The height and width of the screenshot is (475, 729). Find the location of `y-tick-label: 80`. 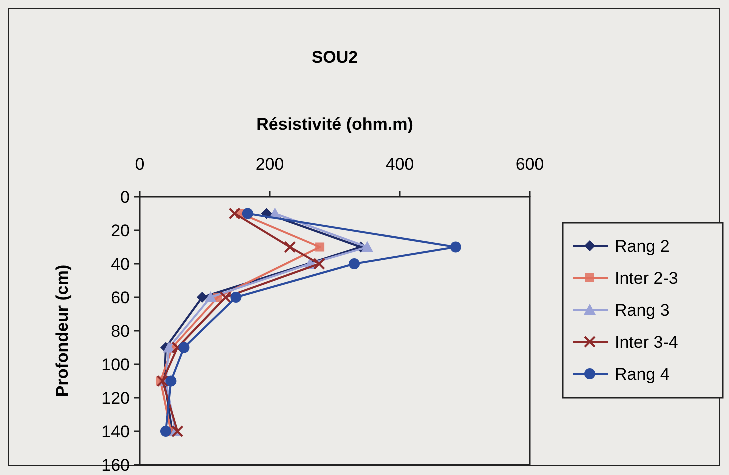

y-tick-label: 80 is located at coordinates (120, 331).